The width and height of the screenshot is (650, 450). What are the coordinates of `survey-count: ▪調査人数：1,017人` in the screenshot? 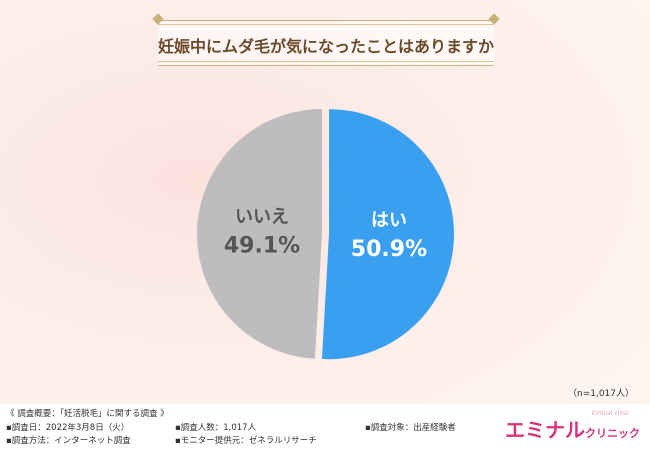 It's located at (216, 428).